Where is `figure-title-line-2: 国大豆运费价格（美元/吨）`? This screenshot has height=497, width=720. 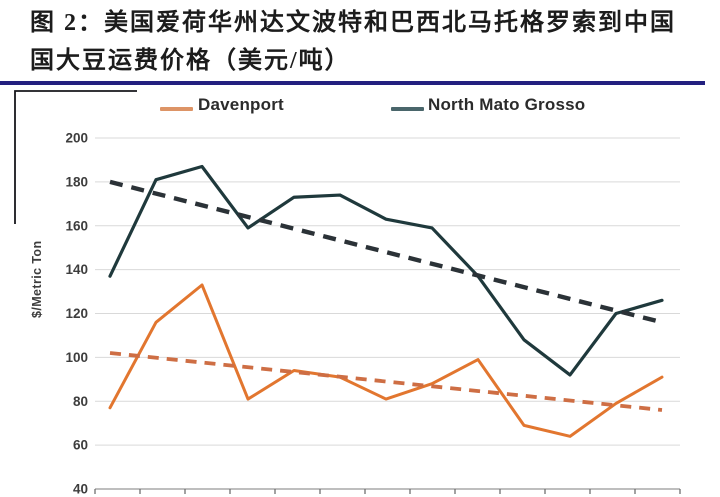
figure-title-line-2: 国大豆运费价格（美元/吨） is located at coordinates (190, 61).